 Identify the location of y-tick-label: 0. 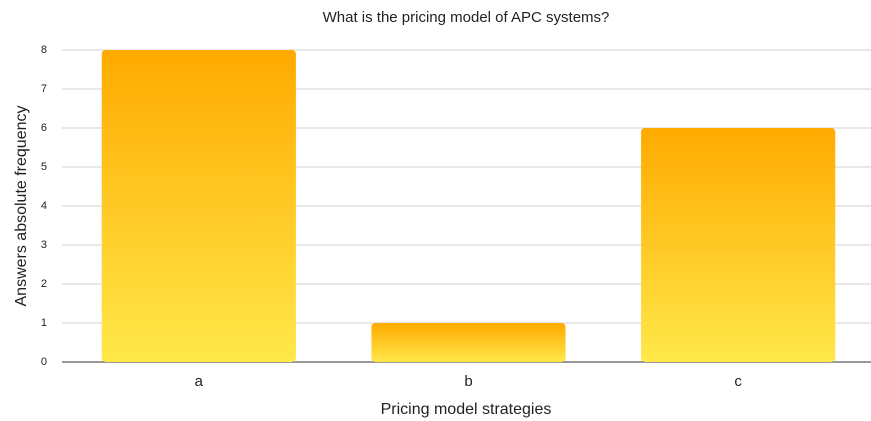
(44, 362).